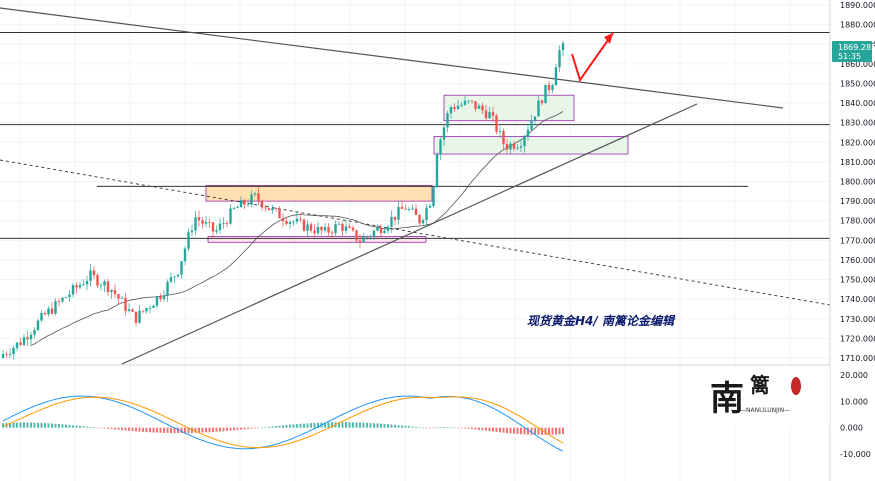 This screenshot has width=875, height=481. I want to click on price-tick-label: 1730.000, so click(857, 319).